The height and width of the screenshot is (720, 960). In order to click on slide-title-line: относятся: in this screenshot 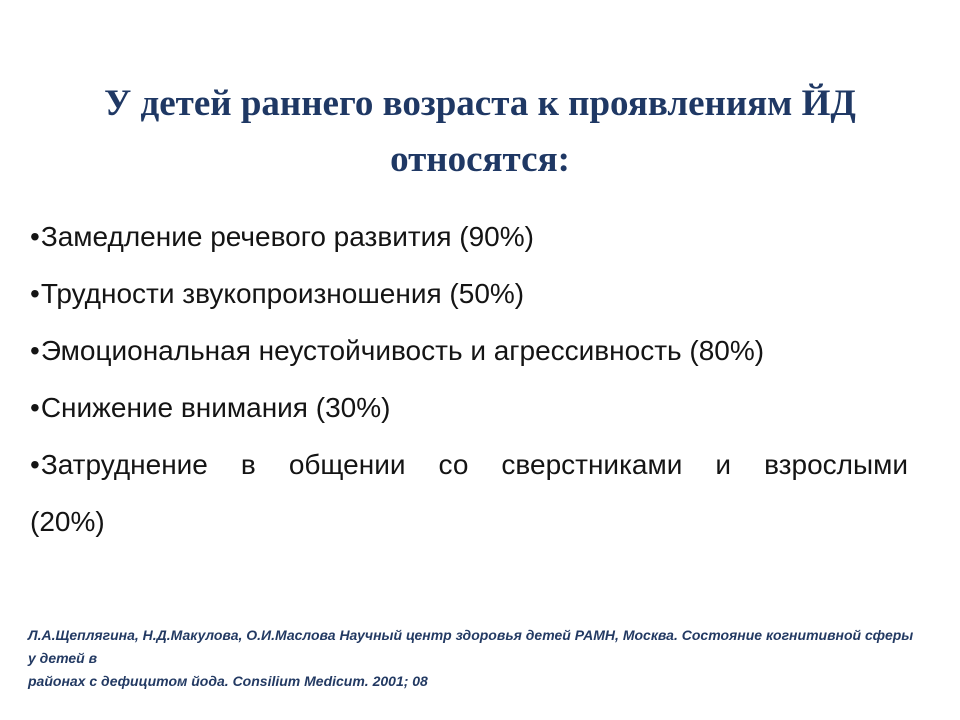, I will do `click(480, 159)`.